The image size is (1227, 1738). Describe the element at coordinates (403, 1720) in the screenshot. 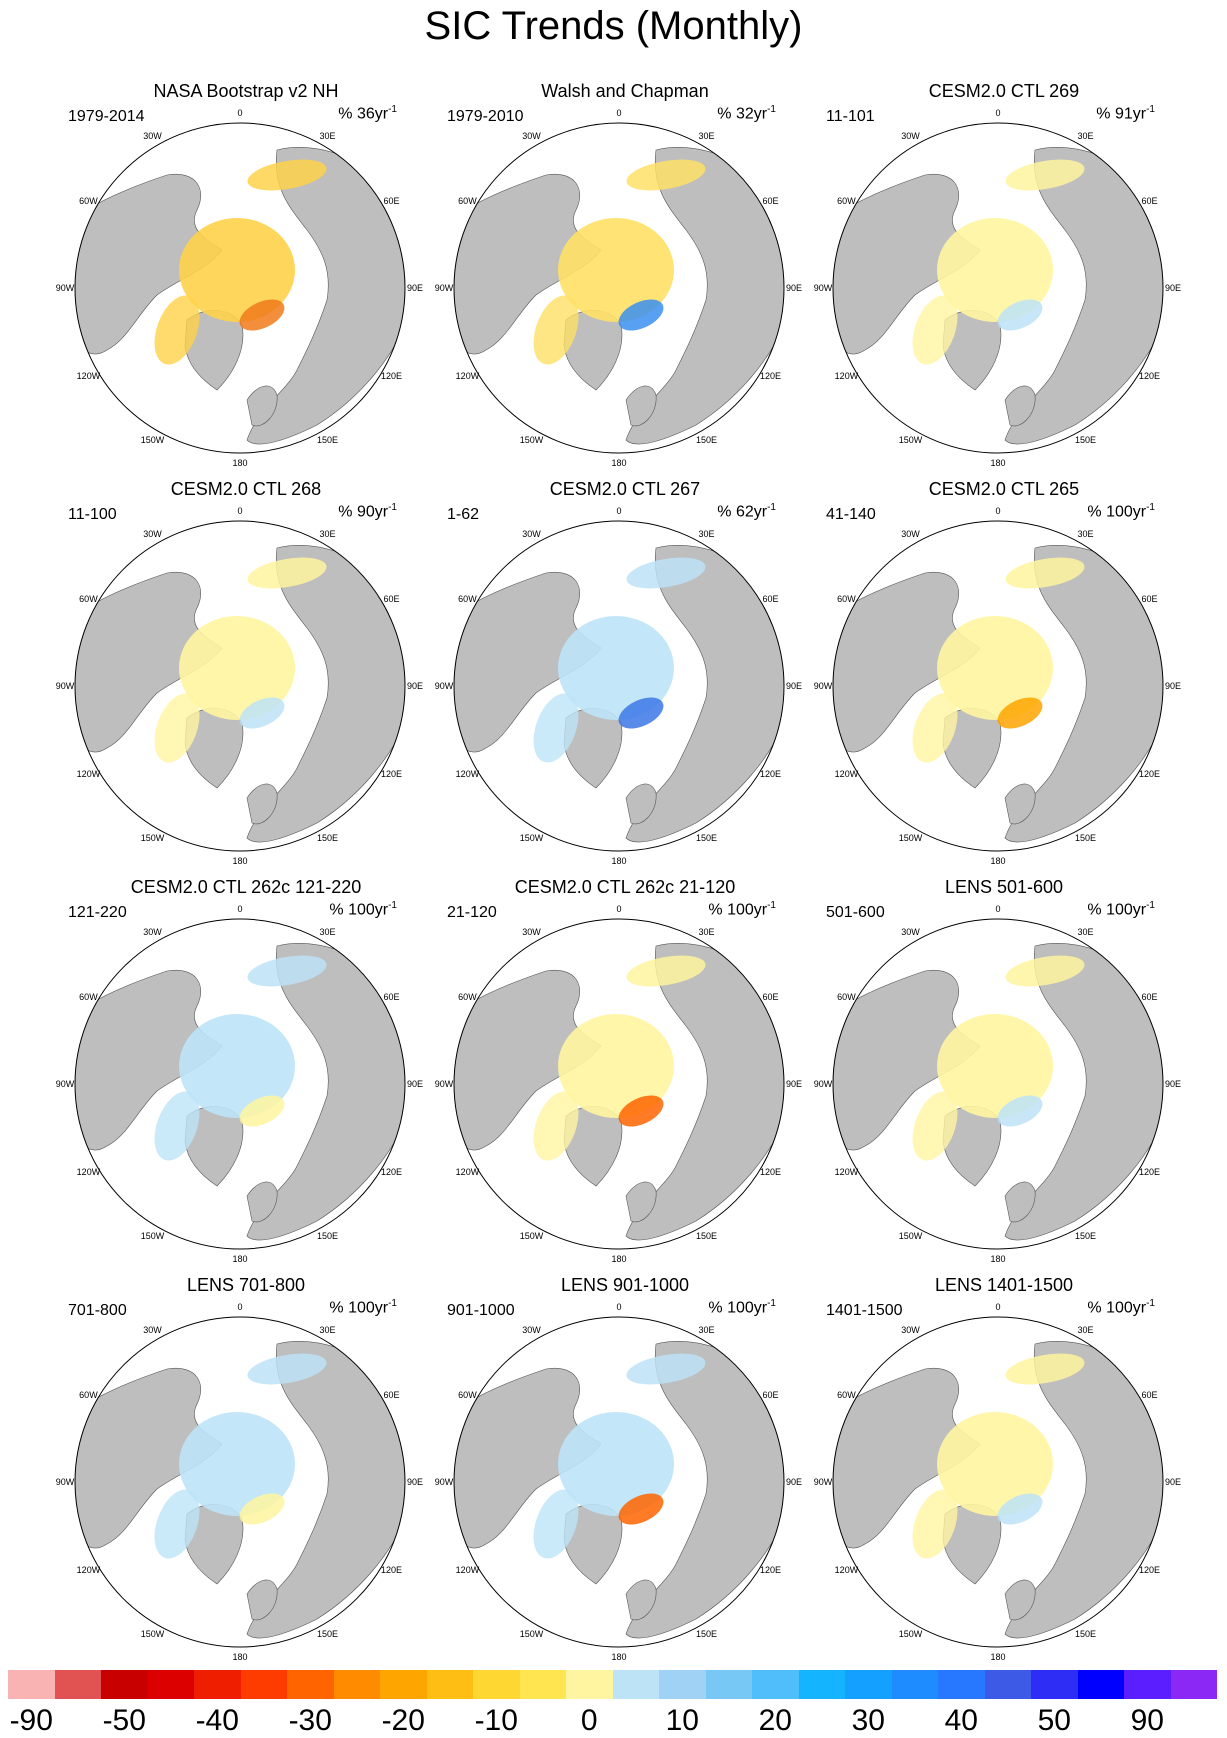

I see `colorbar-tick-label: -20` at that location.